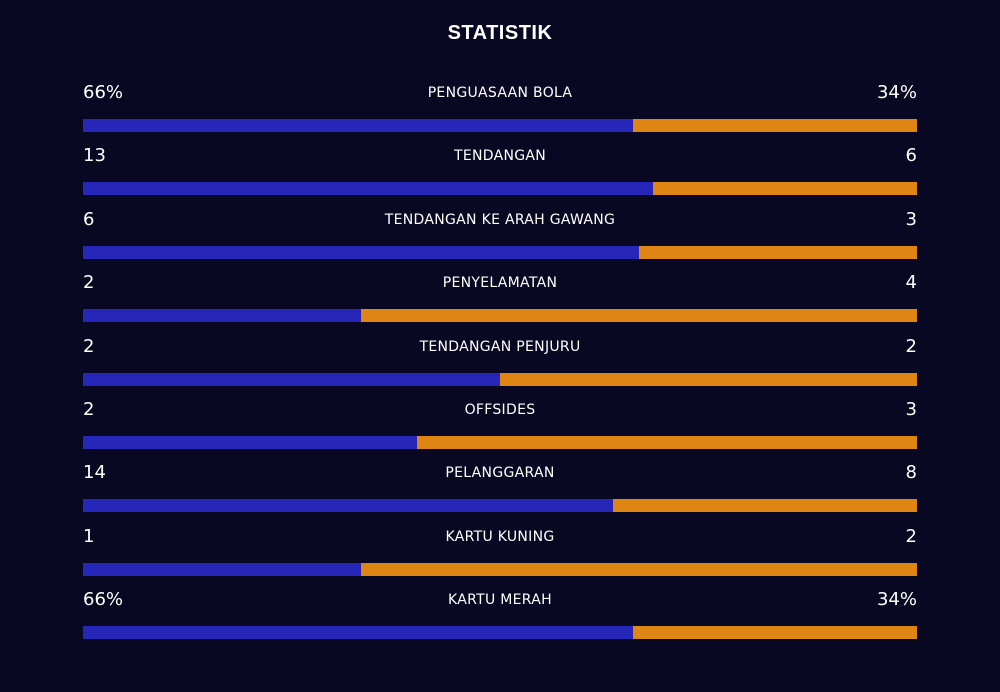 Image resolution: width=1000 pixels, height=692 pixels. I want to click on away-value: 4, so click(911, 283).